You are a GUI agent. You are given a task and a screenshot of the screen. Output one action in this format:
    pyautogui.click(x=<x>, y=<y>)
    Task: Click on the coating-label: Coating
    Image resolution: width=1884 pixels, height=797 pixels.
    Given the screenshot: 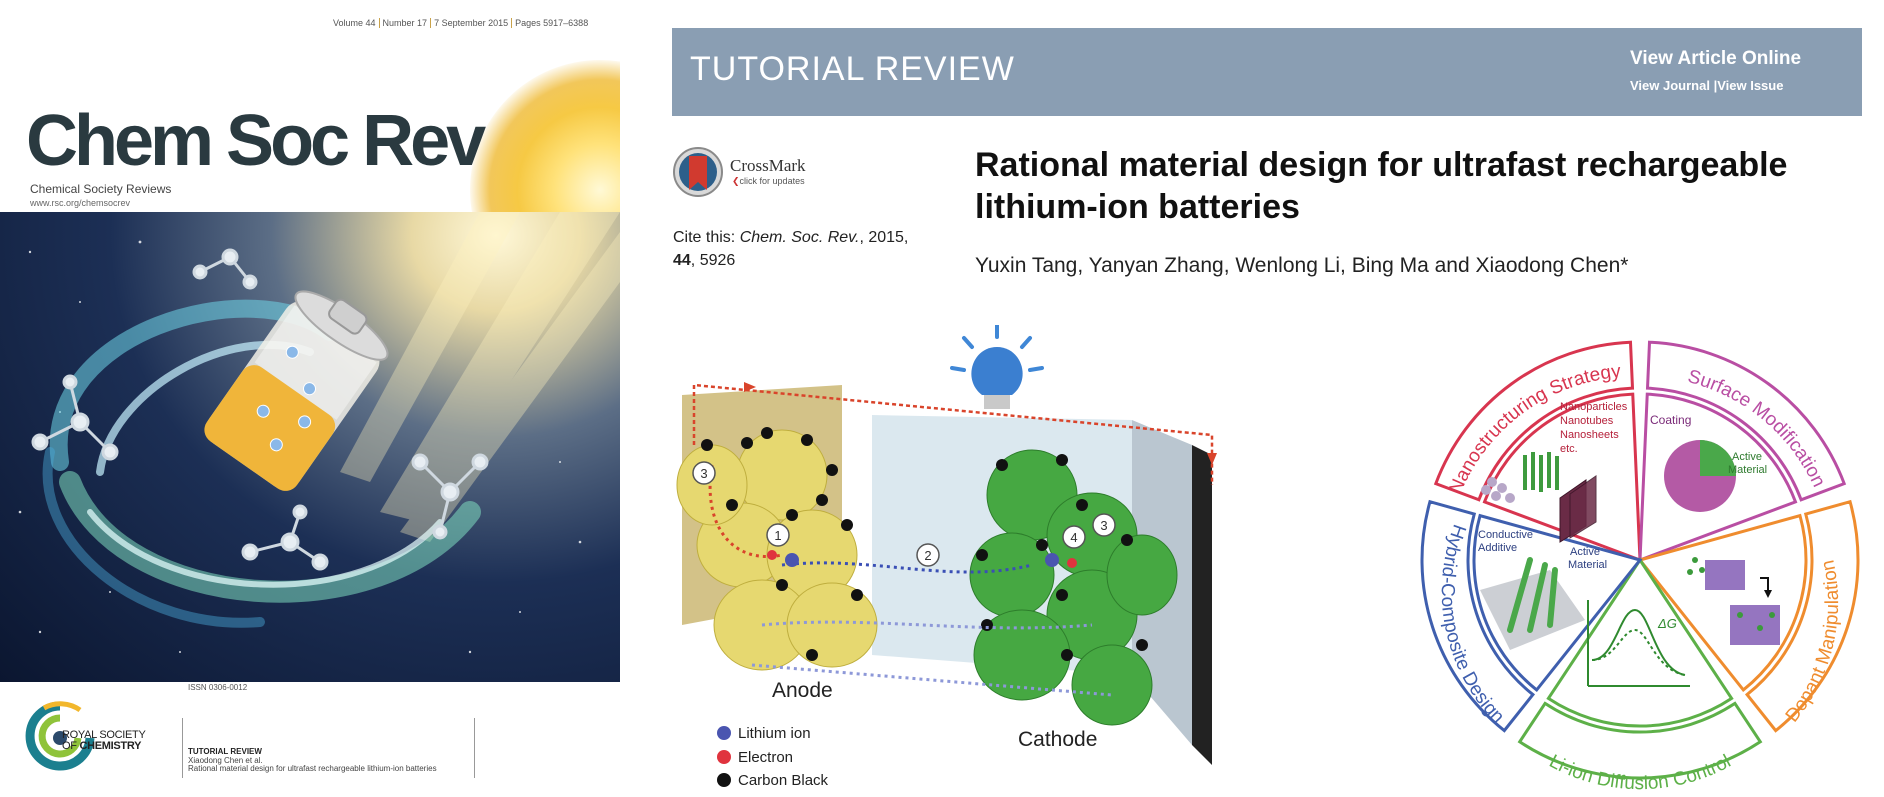 What is the action you would take?
    pyautogui.click(x=1670, y=420)
    